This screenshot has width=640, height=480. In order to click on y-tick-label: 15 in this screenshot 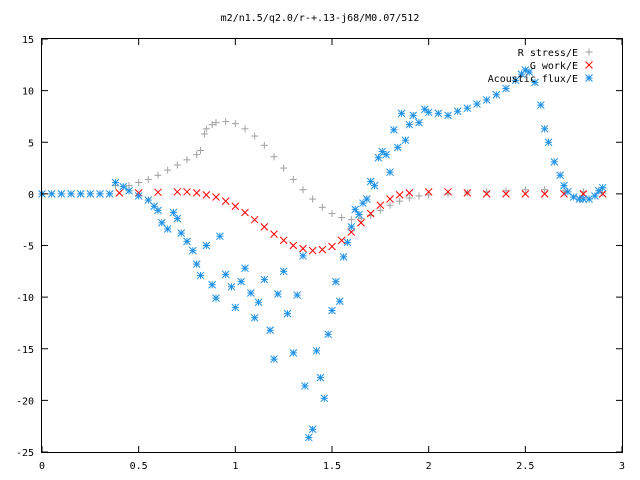, I will do `click(28, 40)`.